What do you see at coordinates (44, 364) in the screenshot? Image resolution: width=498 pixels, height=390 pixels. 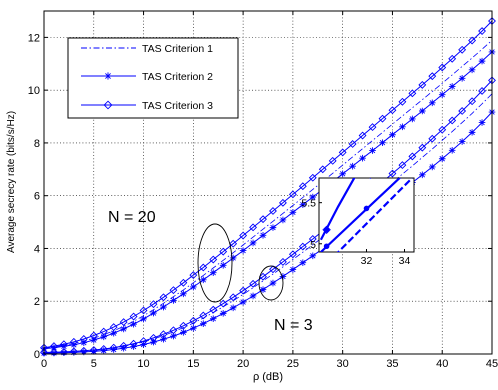 I see `x-tick-label: 0` at bounding box center [44, 364].